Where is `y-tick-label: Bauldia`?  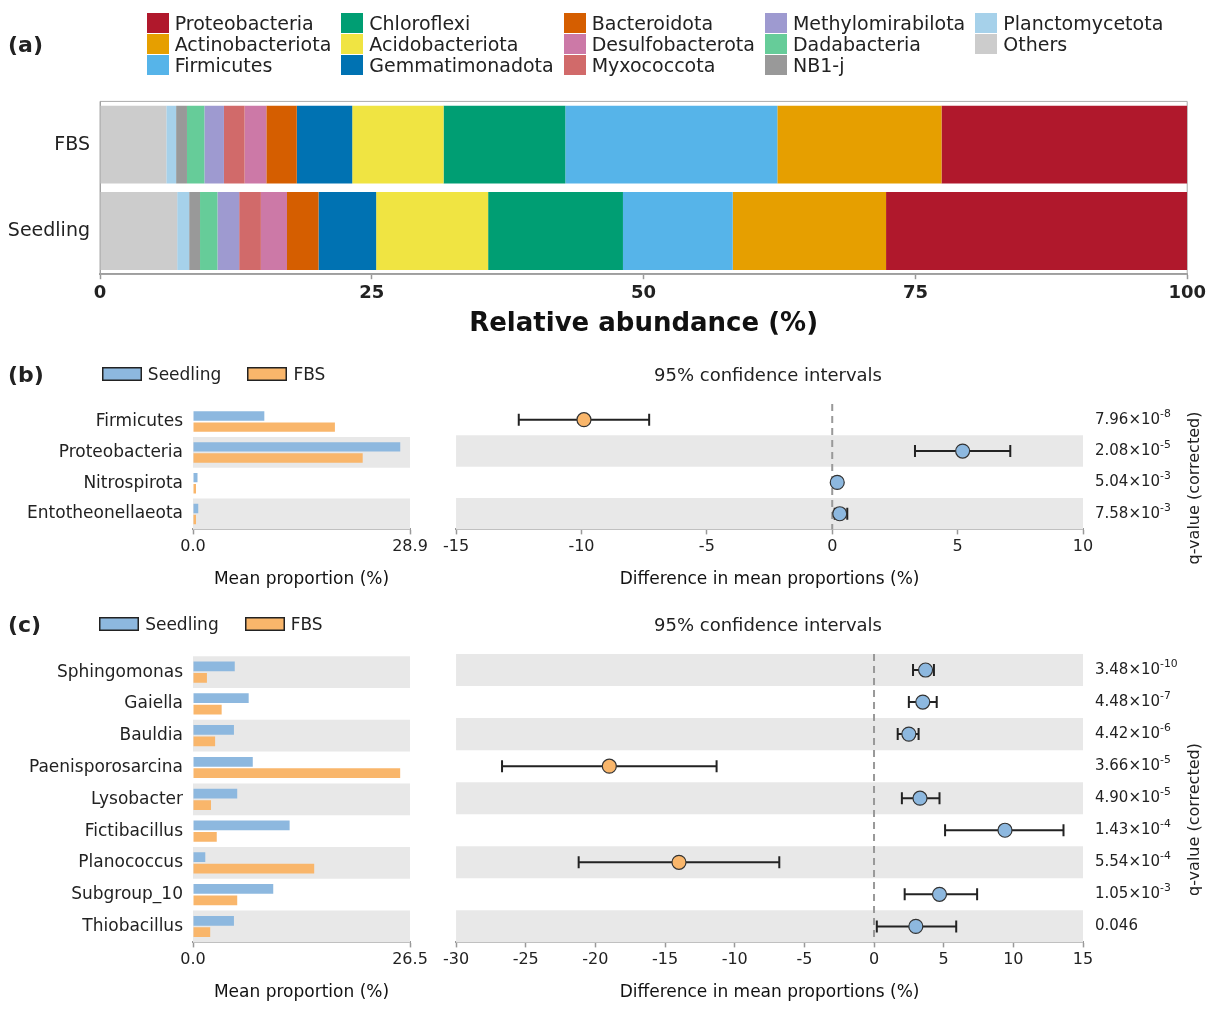
y-tick-label: Bauldia is located at coordinates (151, 734).